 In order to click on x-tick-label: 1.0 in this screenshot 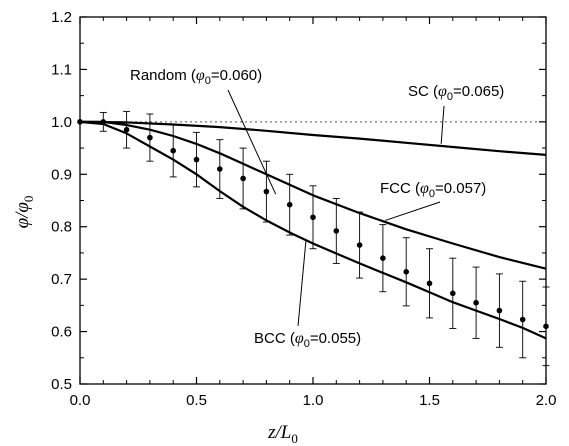, I will do `click(313, 400)`.